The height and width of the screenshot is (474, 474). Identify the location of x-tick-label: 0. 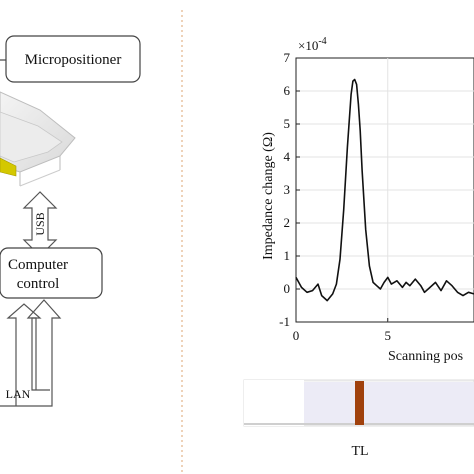
(296, 335).